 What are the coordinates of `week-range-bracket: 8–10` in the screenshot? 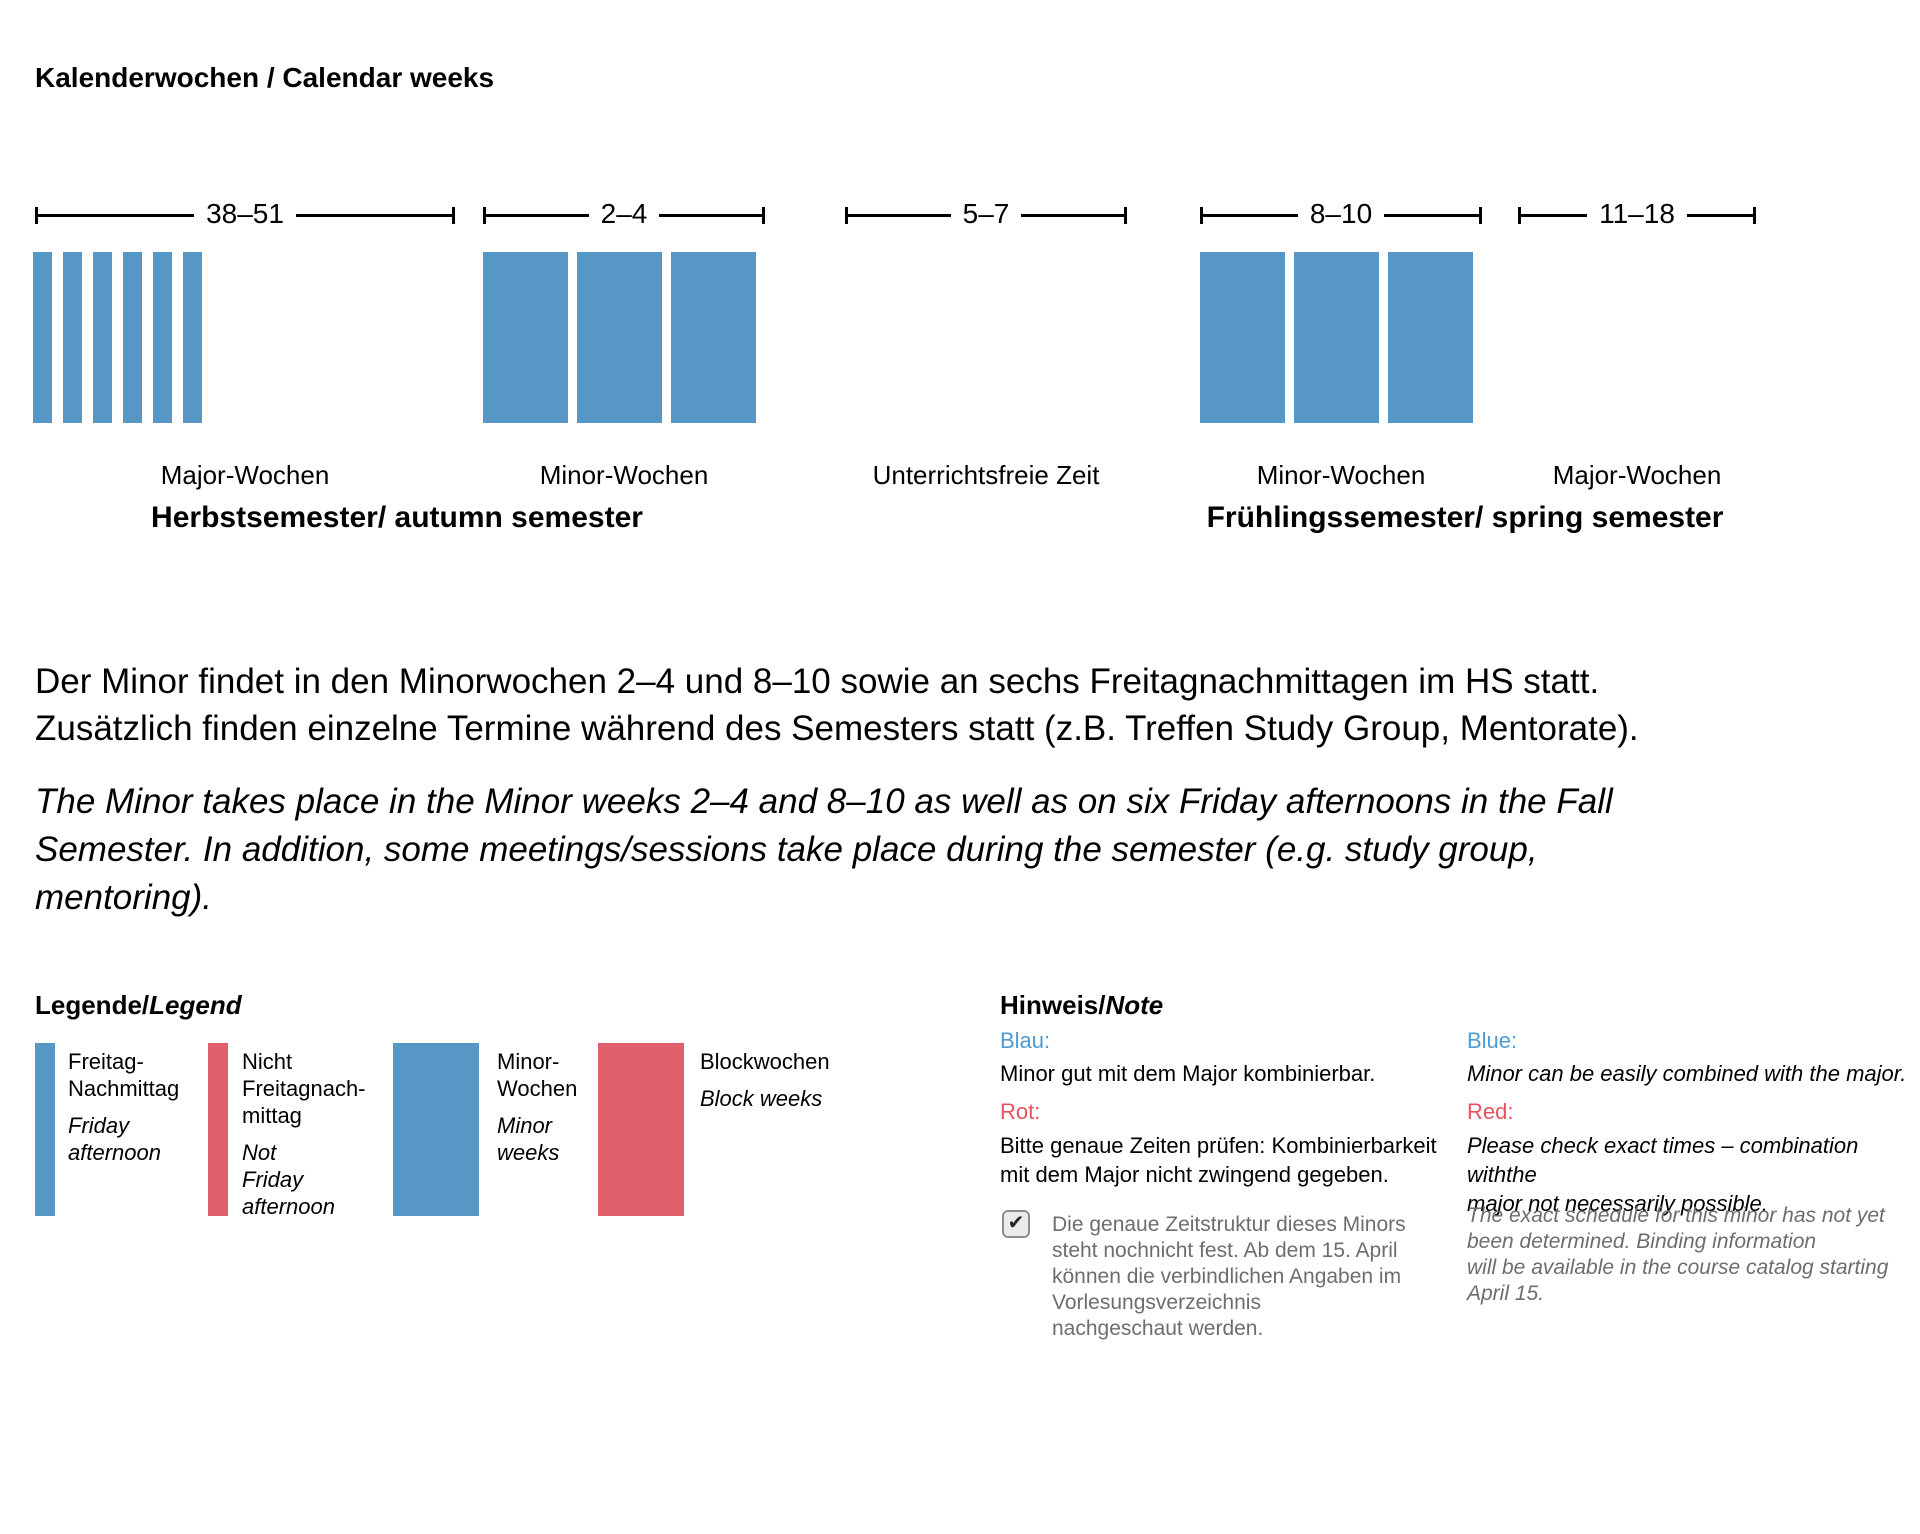 It's located at (1341, 214).